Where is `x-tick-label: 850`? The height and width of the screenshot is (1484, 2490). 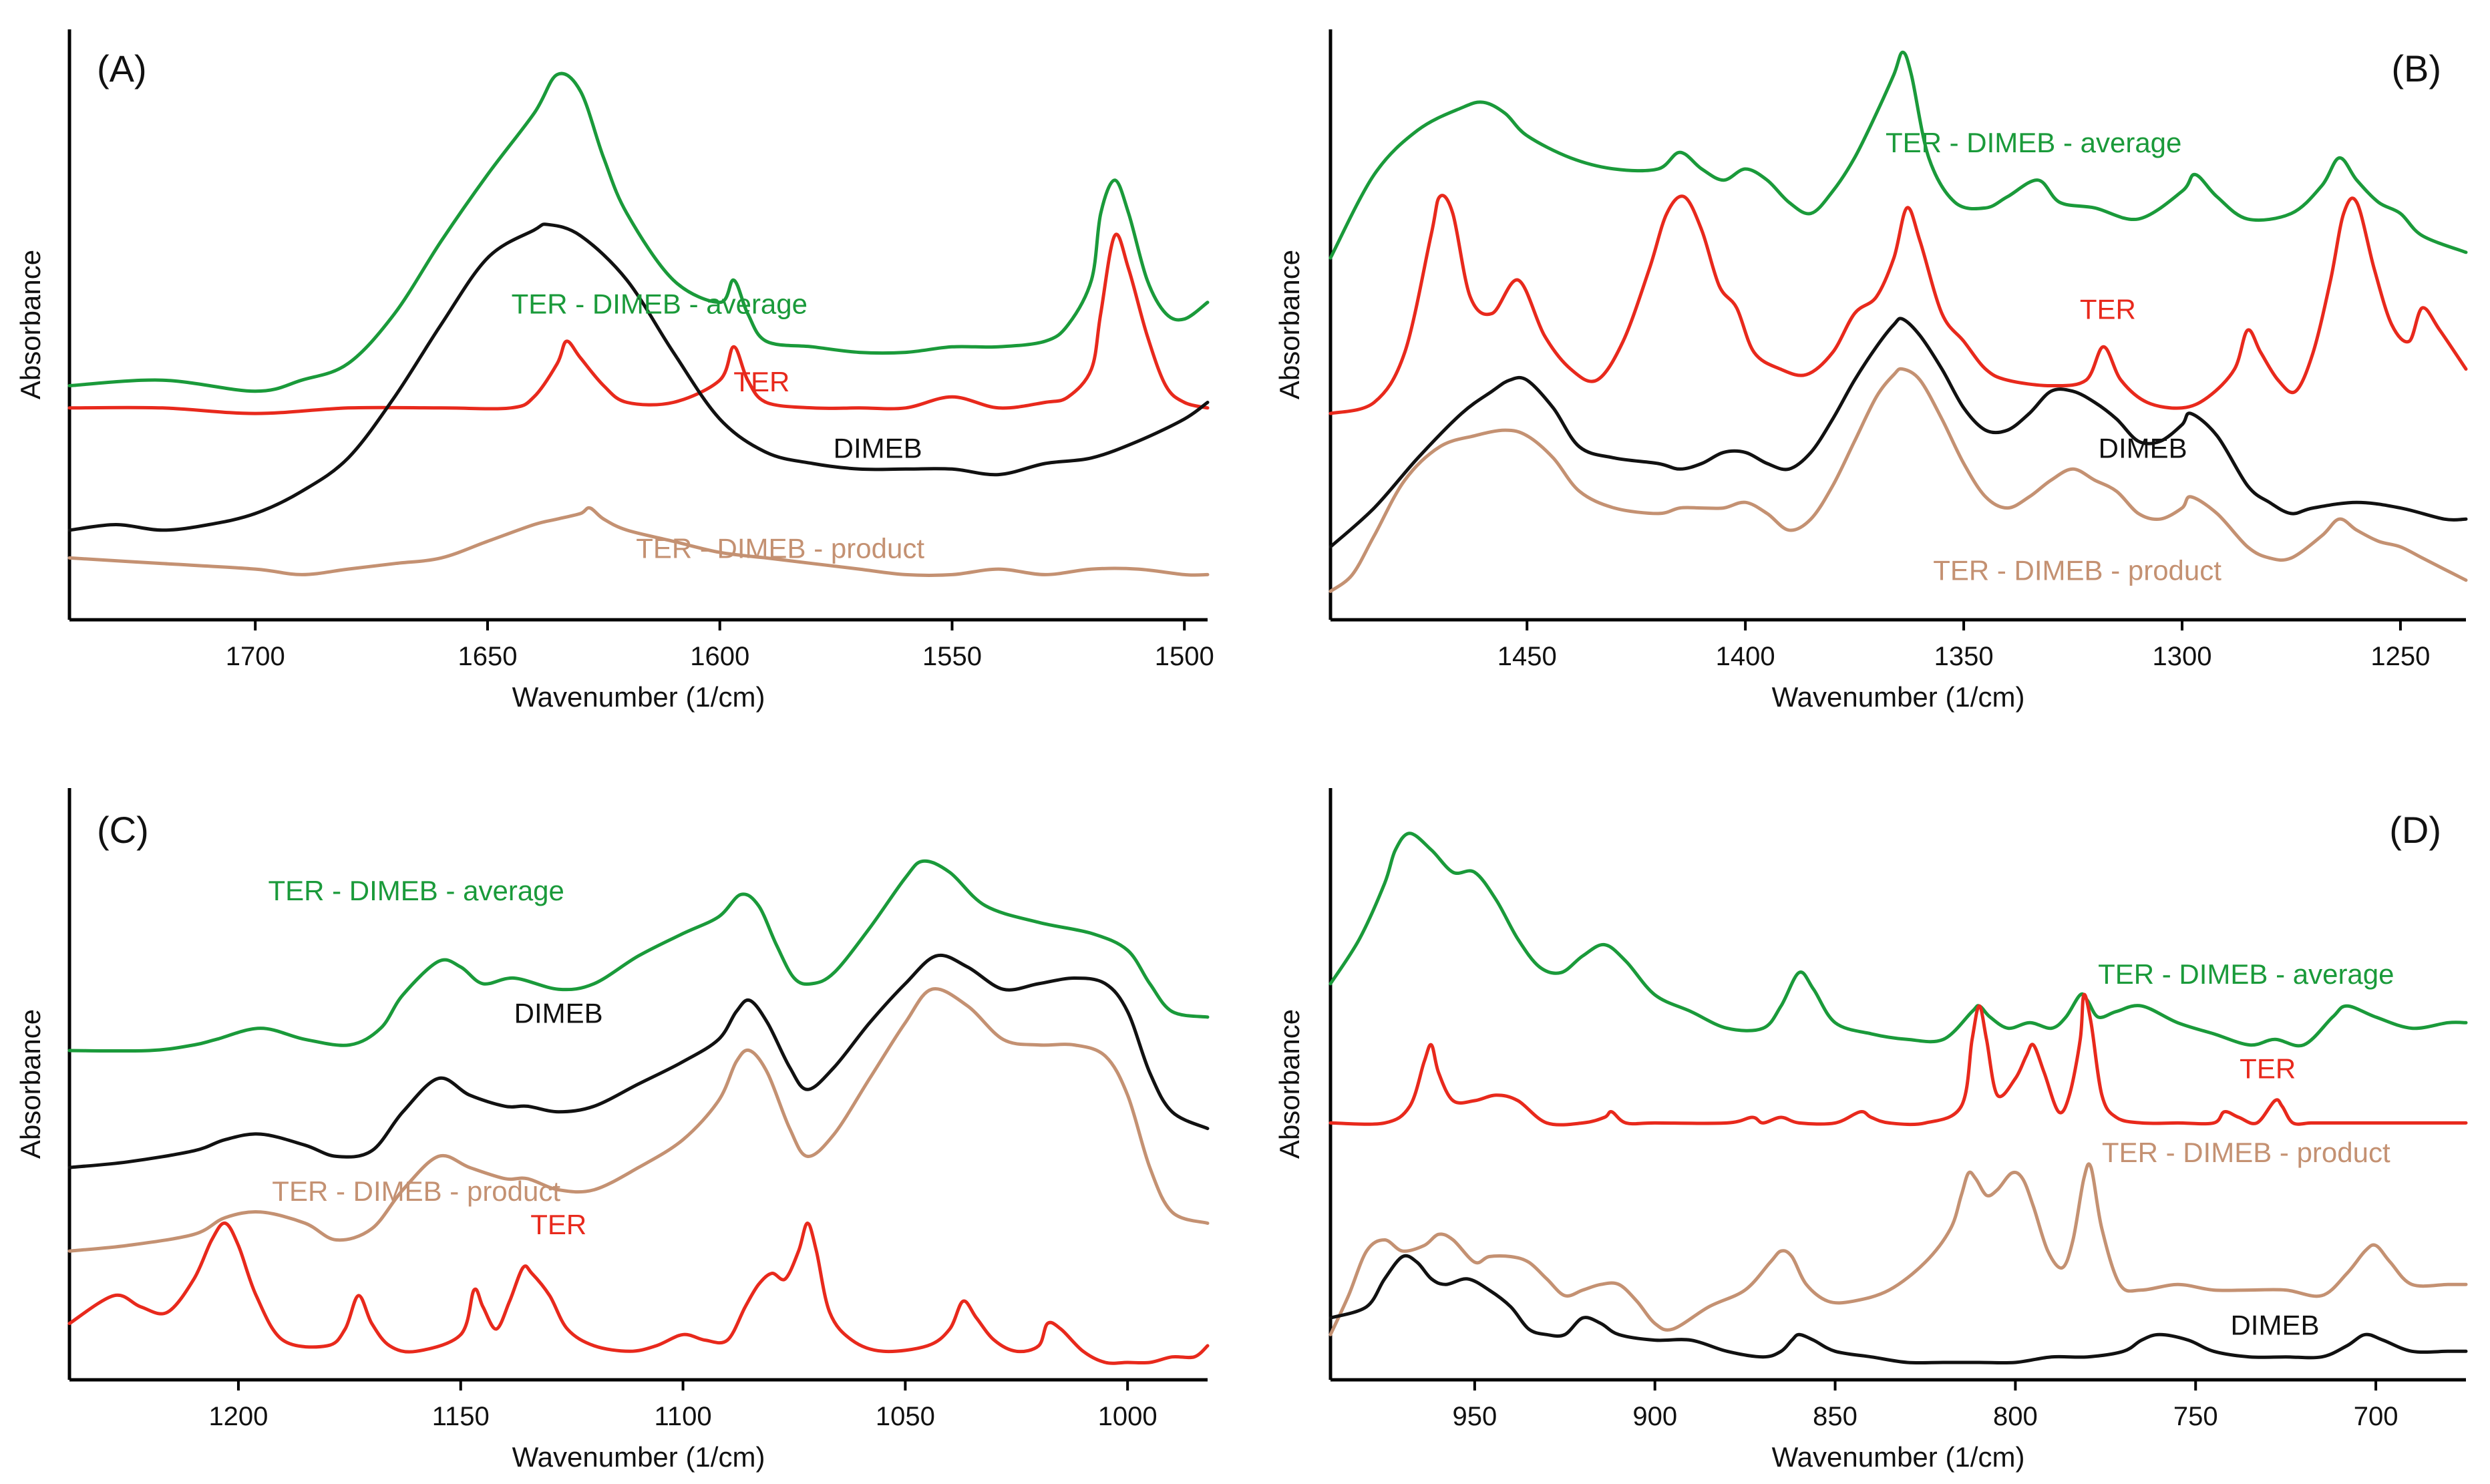 x-tick-label: 850 is located at coordinates (1835, 1416).